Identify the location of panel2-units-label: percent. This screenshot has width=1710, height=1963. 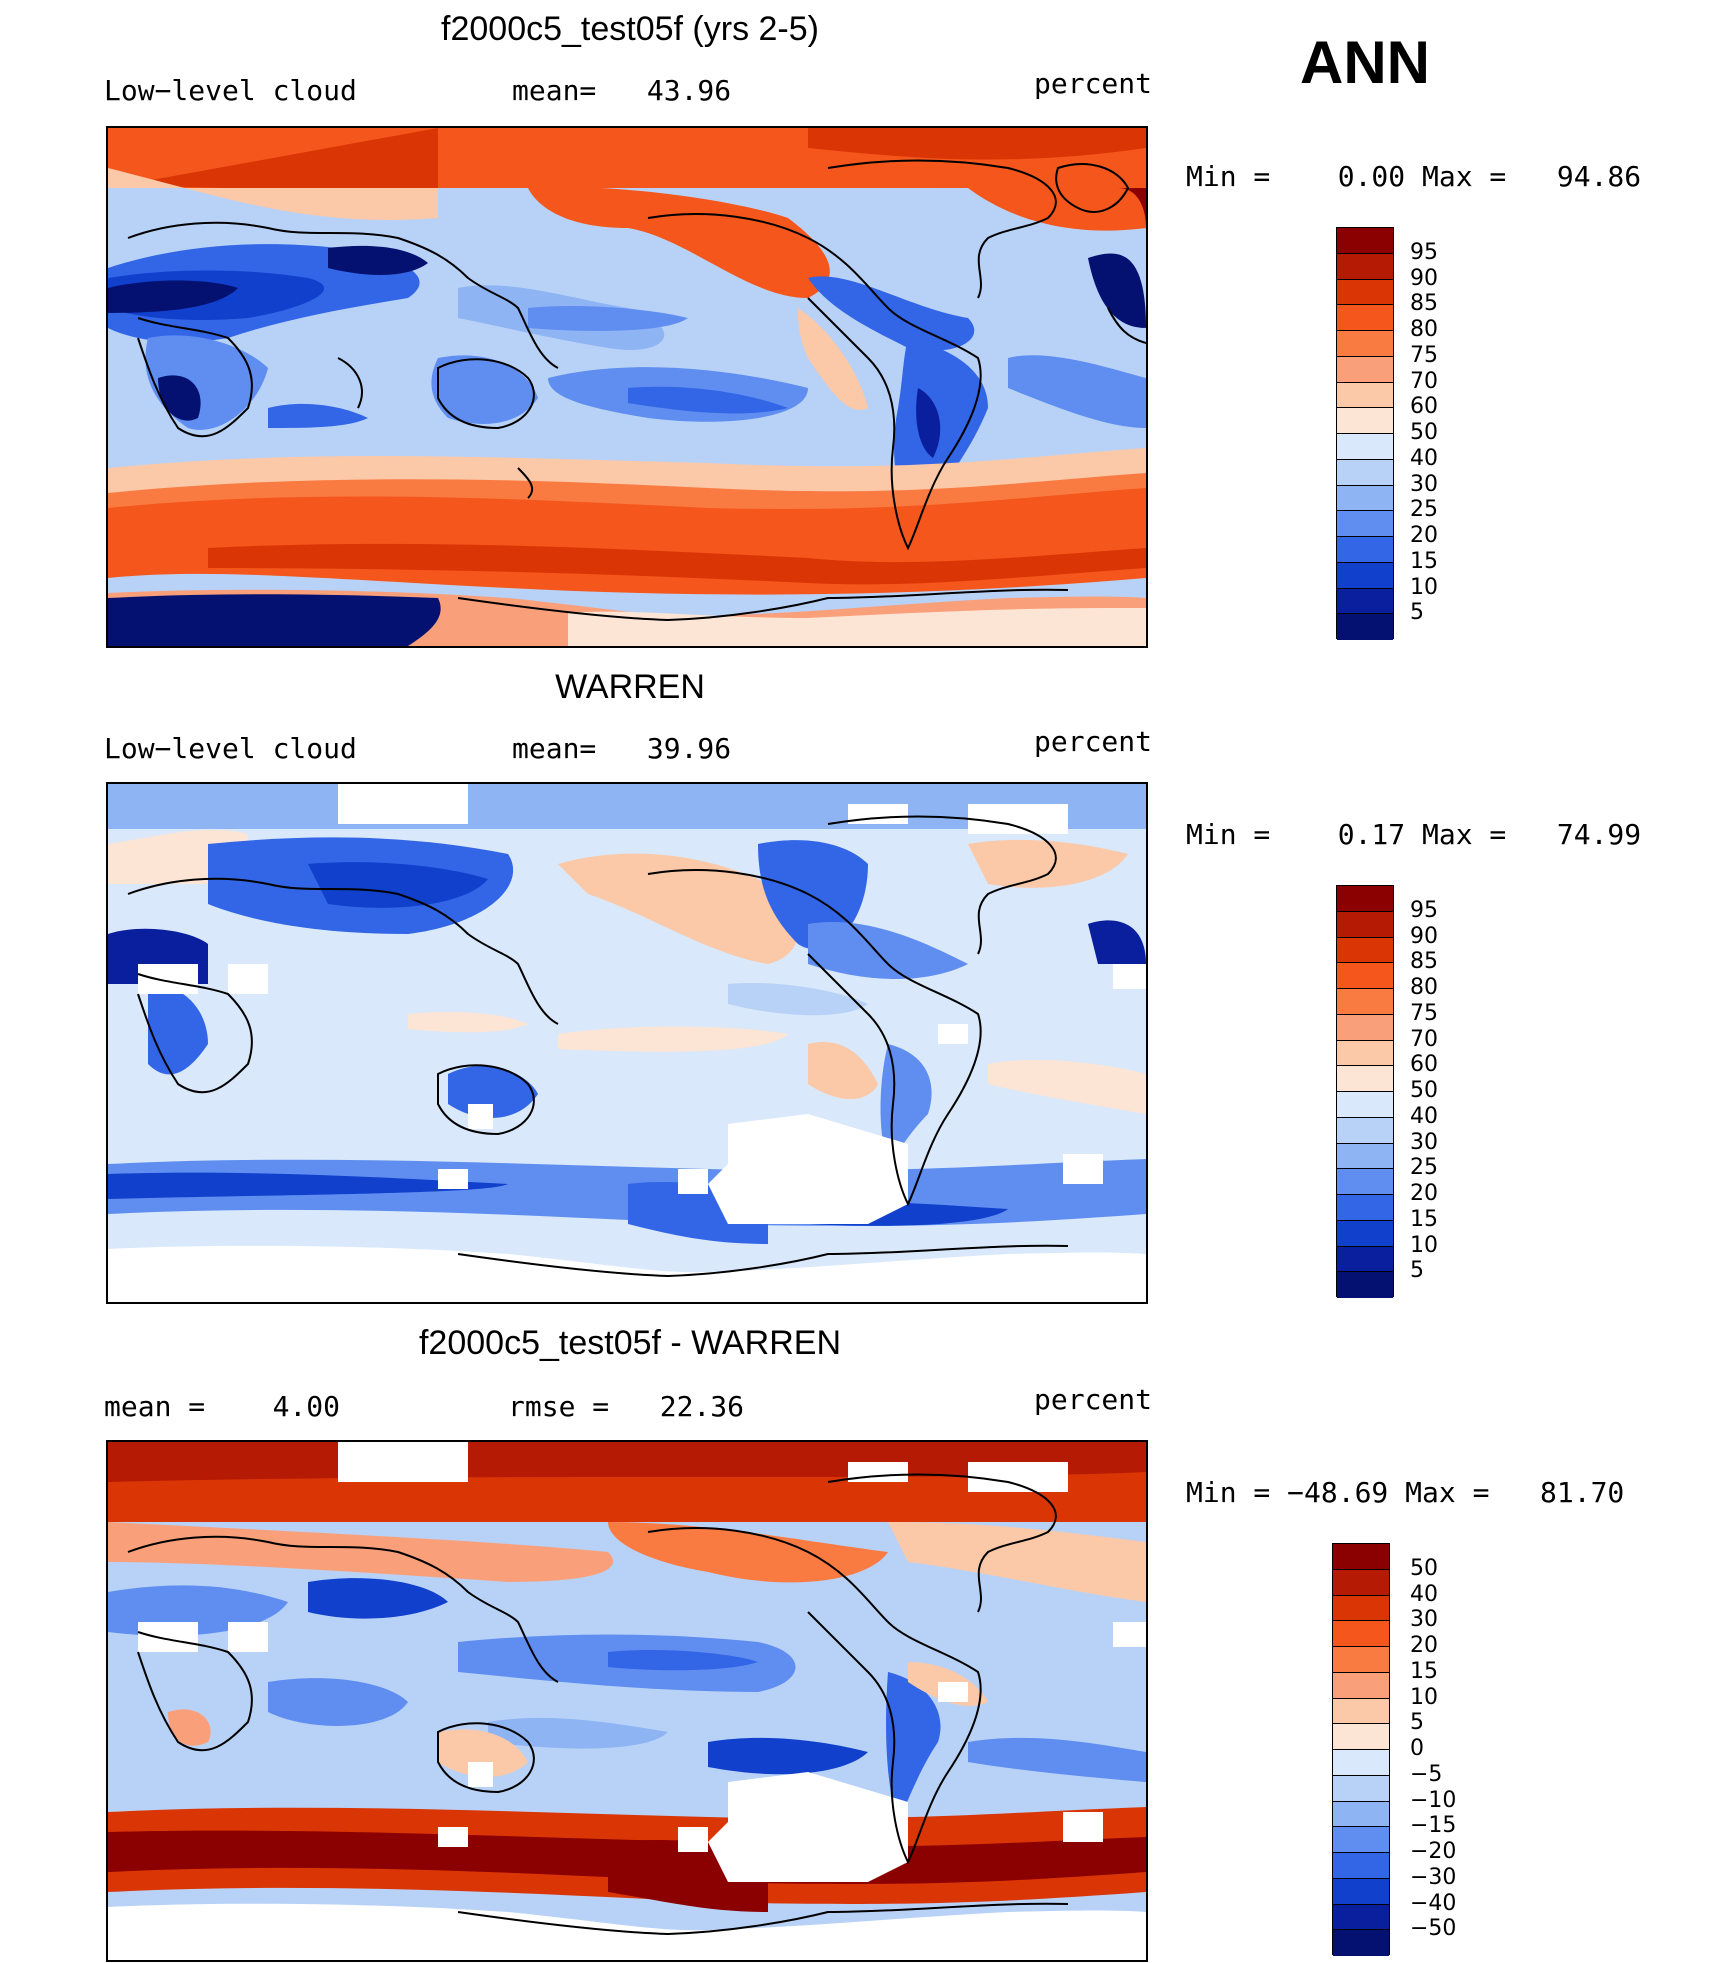
(1093, 741).